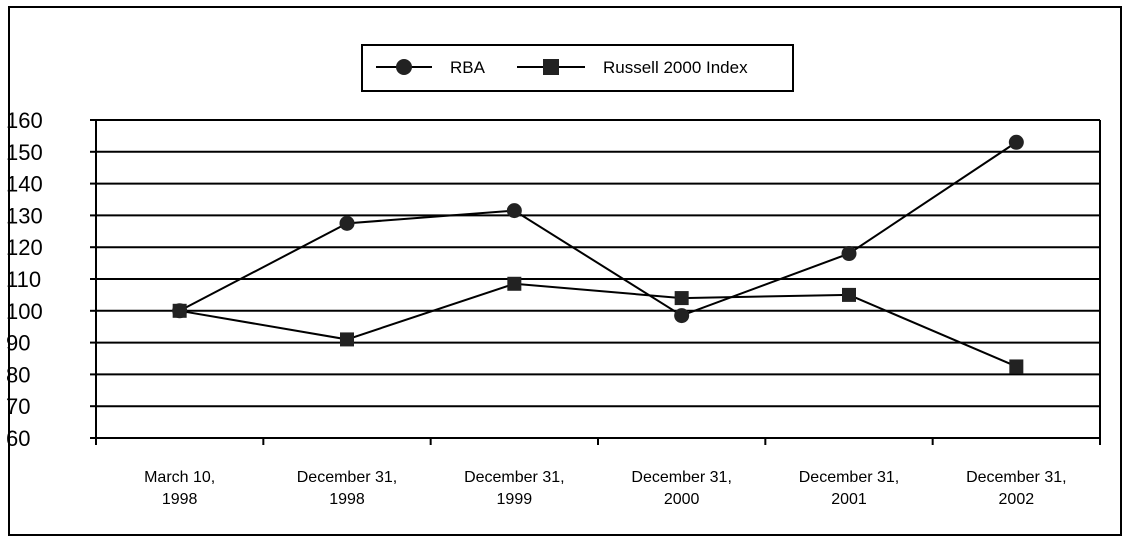 Image resolution: width=1130 pixels, height=544 pixels. I want to click on y-tick-label: 110, so click(23, 279).